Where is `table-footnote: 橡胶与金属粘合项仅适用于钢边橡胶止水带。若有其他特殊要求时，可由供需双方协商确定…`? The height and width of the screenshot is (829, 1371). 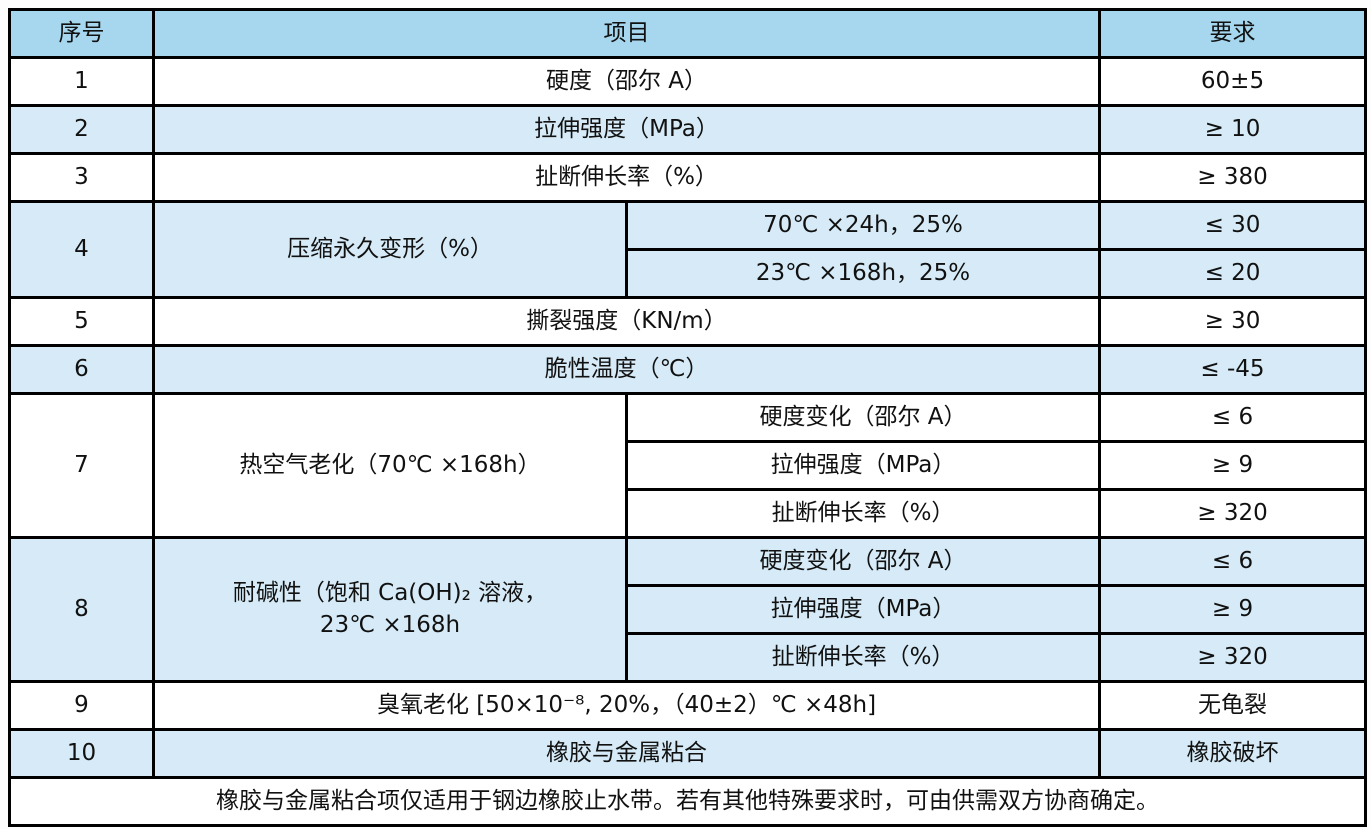 table-footnote: 橡胶与金属粘合项仅适用于钢边橡胶止水带。若有其他特殊要求时，可由供需双方协商确定… is located at coordinates (687, 801).